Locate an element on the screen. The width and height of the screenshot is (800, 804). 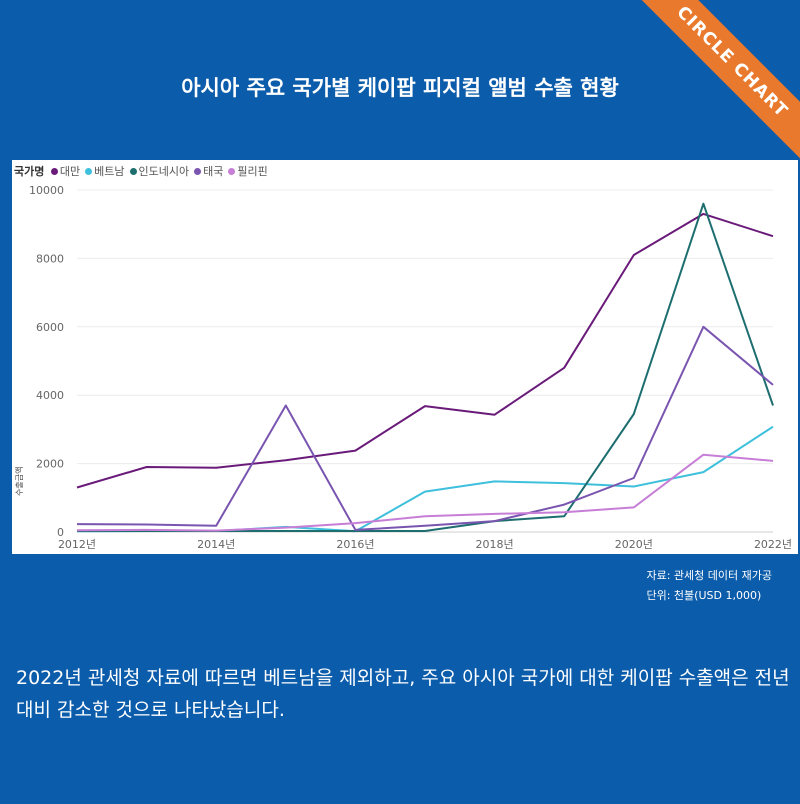
legend-item: 인도네시아 is located at coordinates (159, 171).